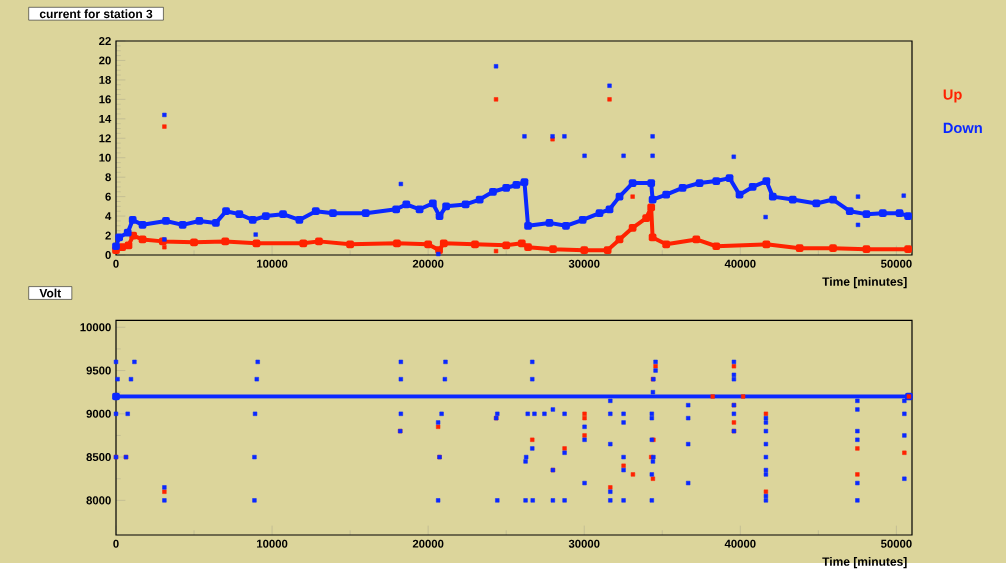 The image size is (1006, 573). I want to click on y-tick-label: 18, so click(105, 80).